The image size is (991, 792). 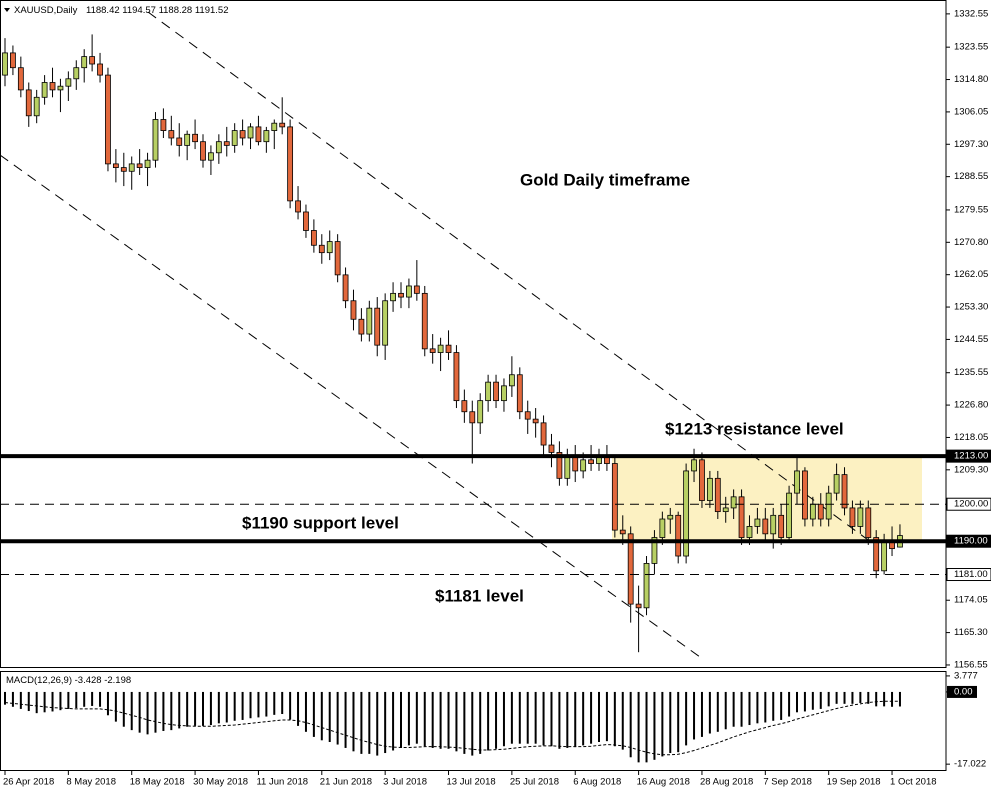 What do you see at coordinates (971, 209) in the screenshot?
I see `y-tick-label: 1279.55` at bounding box center [971, 209].